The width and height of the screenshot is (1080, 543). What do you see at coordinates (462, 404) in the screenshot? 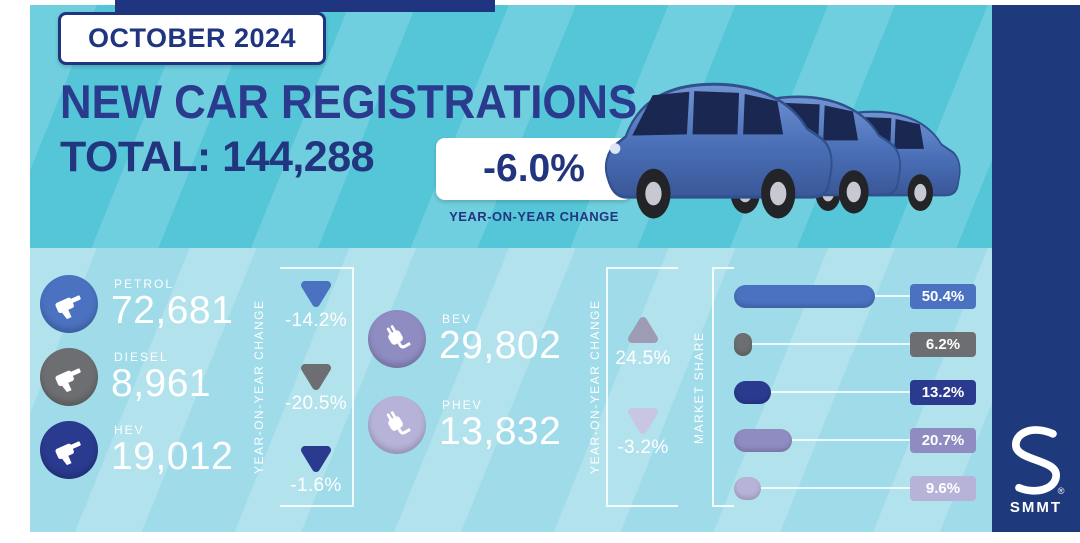
I see `phev-label: PHEV` at bounding box center [462, 404].